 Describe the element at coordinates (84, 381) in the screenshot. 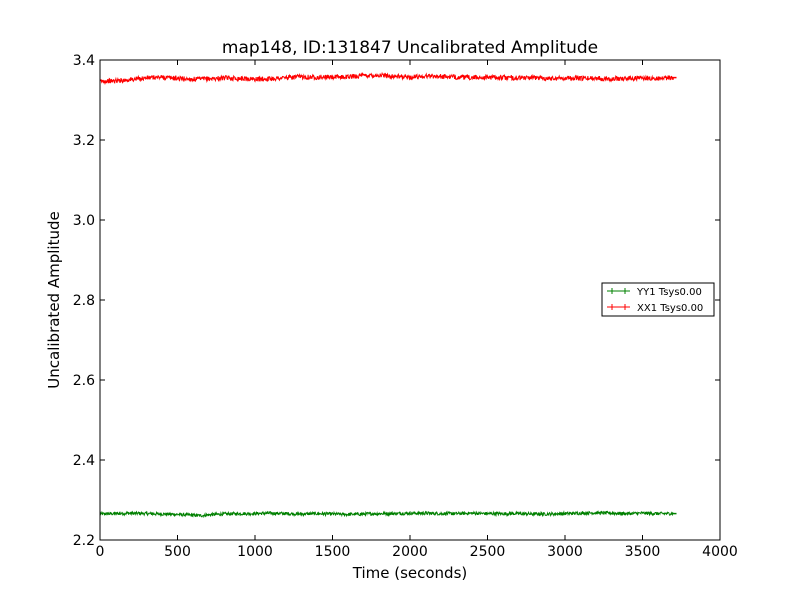

I see `y-tick-label: 2.6` at that location.